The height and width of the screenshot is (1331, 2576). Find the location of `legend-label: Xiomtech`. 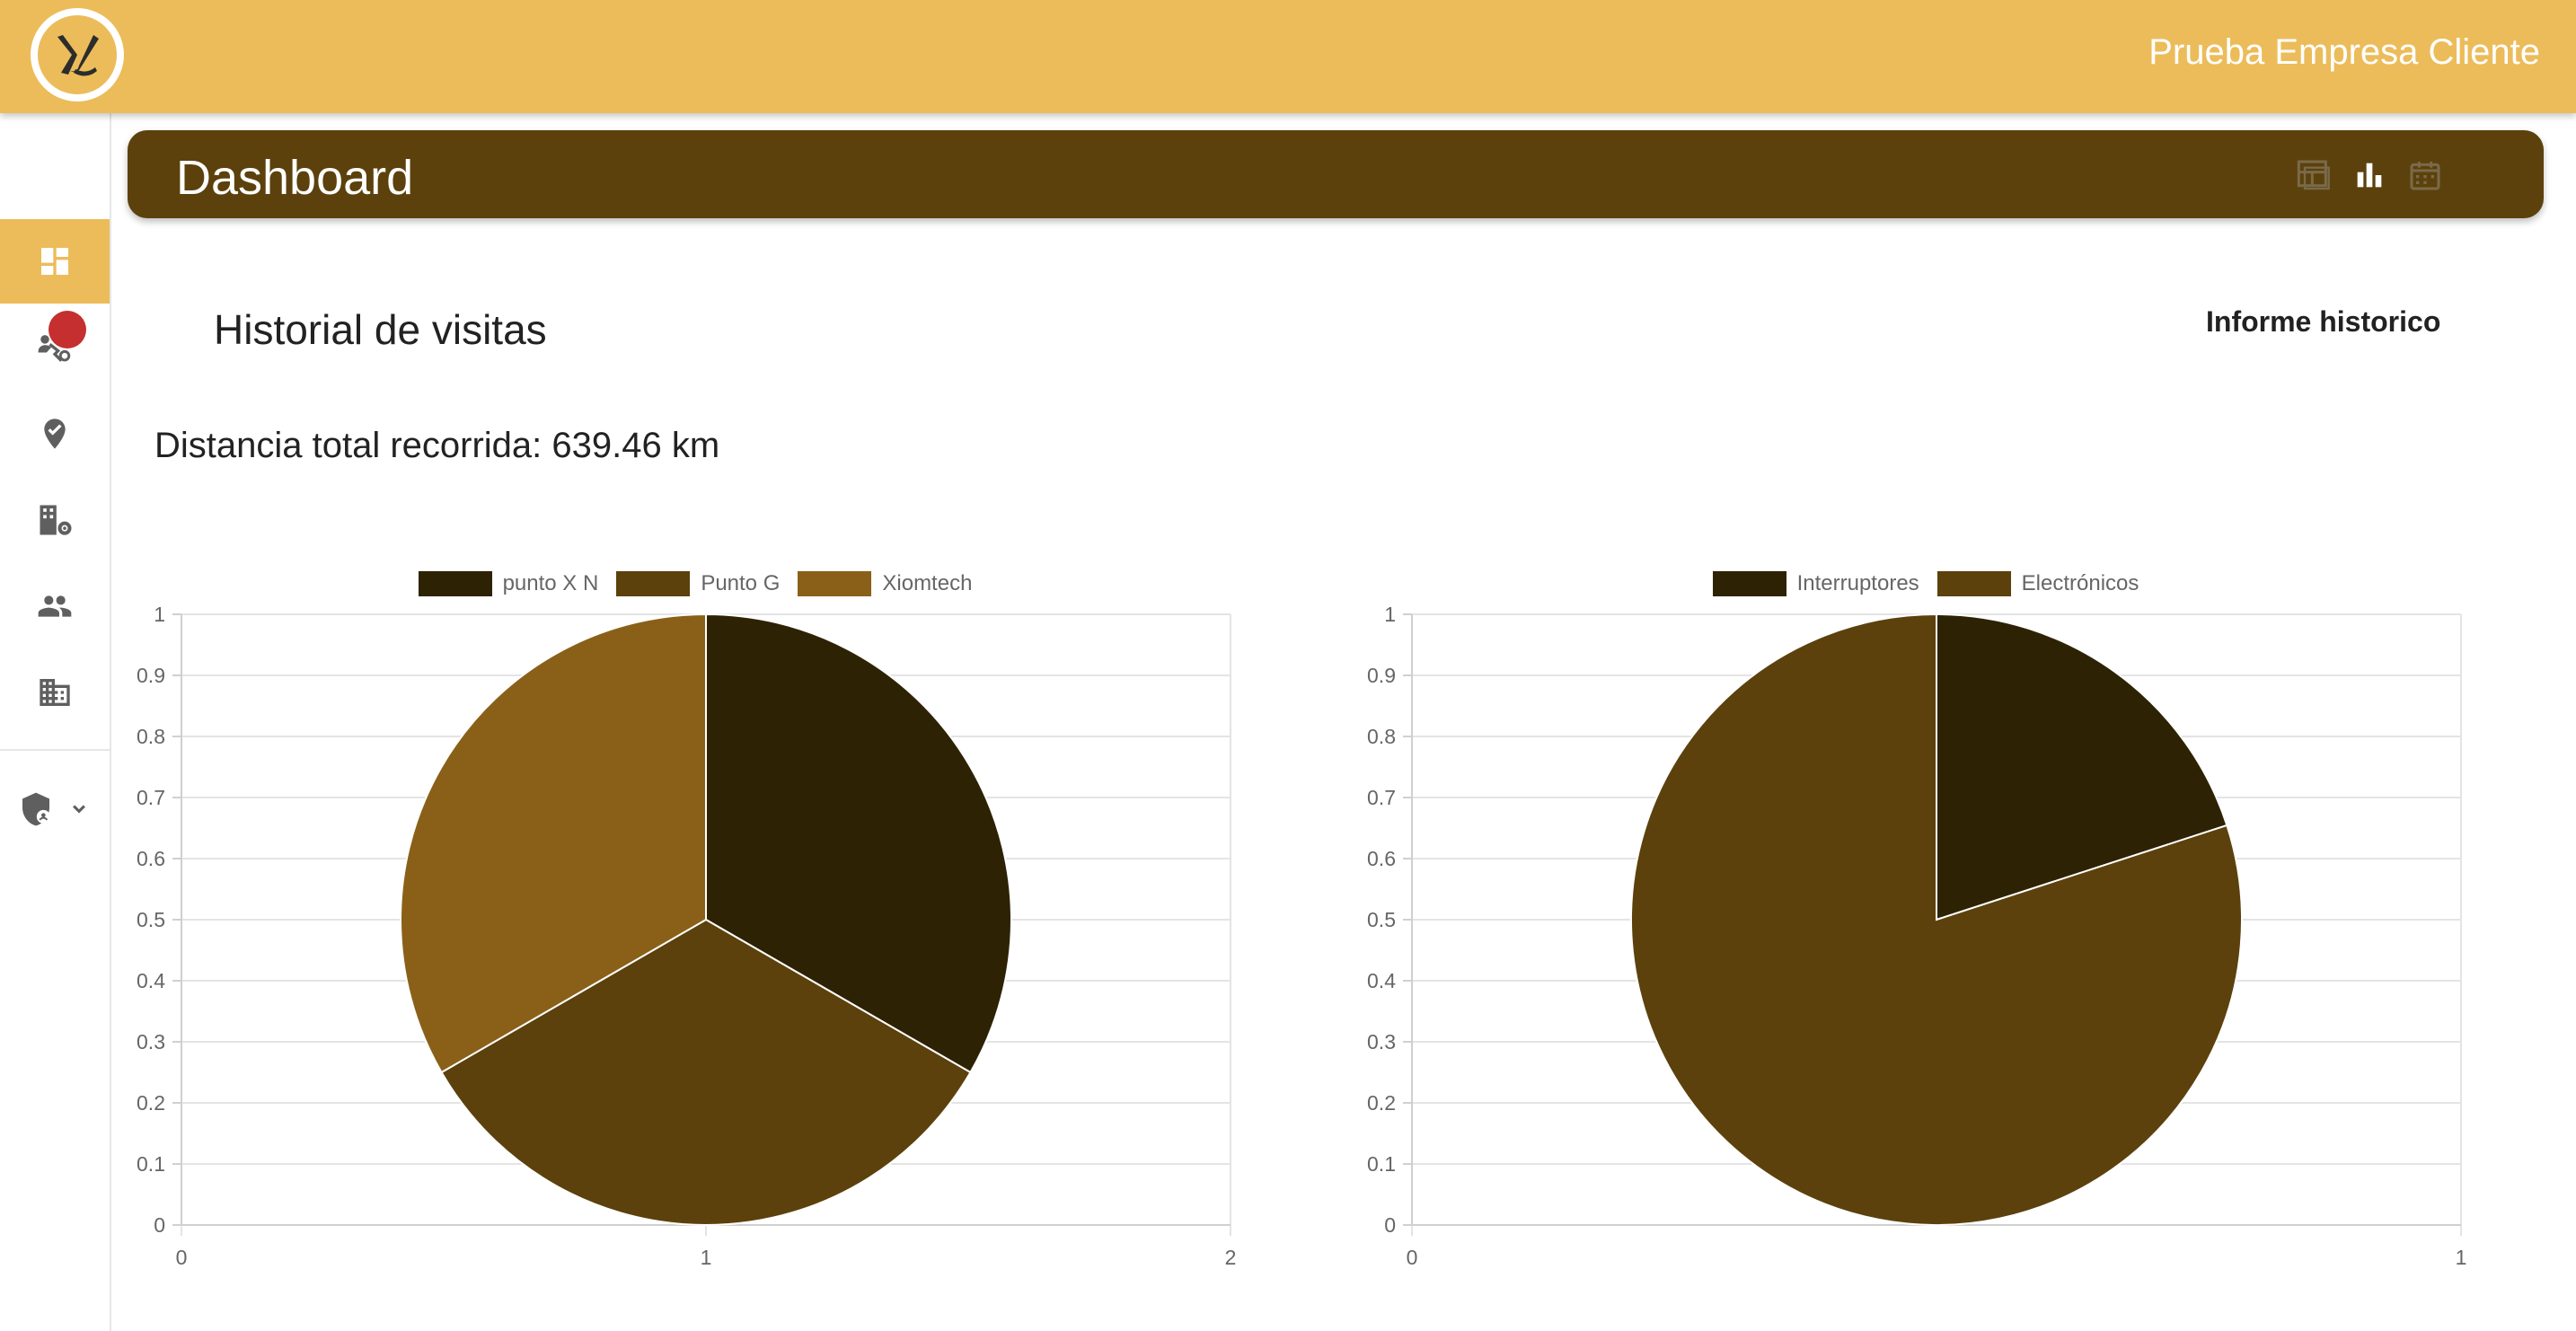

legend-label: Xiomtech is located at coordinates (927, 583).